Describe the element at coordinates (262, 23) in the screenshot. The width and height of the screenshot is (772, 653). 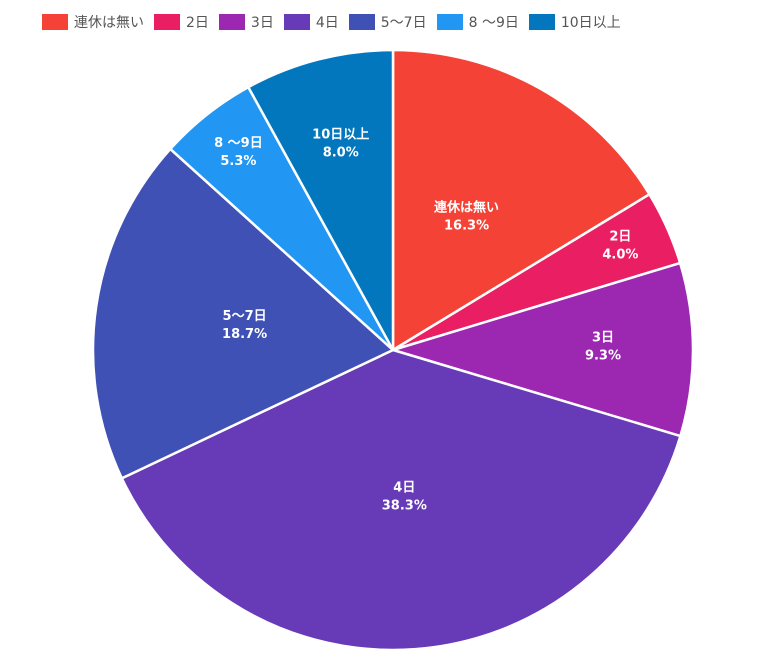
I see `legend-label: 3日` at that location.